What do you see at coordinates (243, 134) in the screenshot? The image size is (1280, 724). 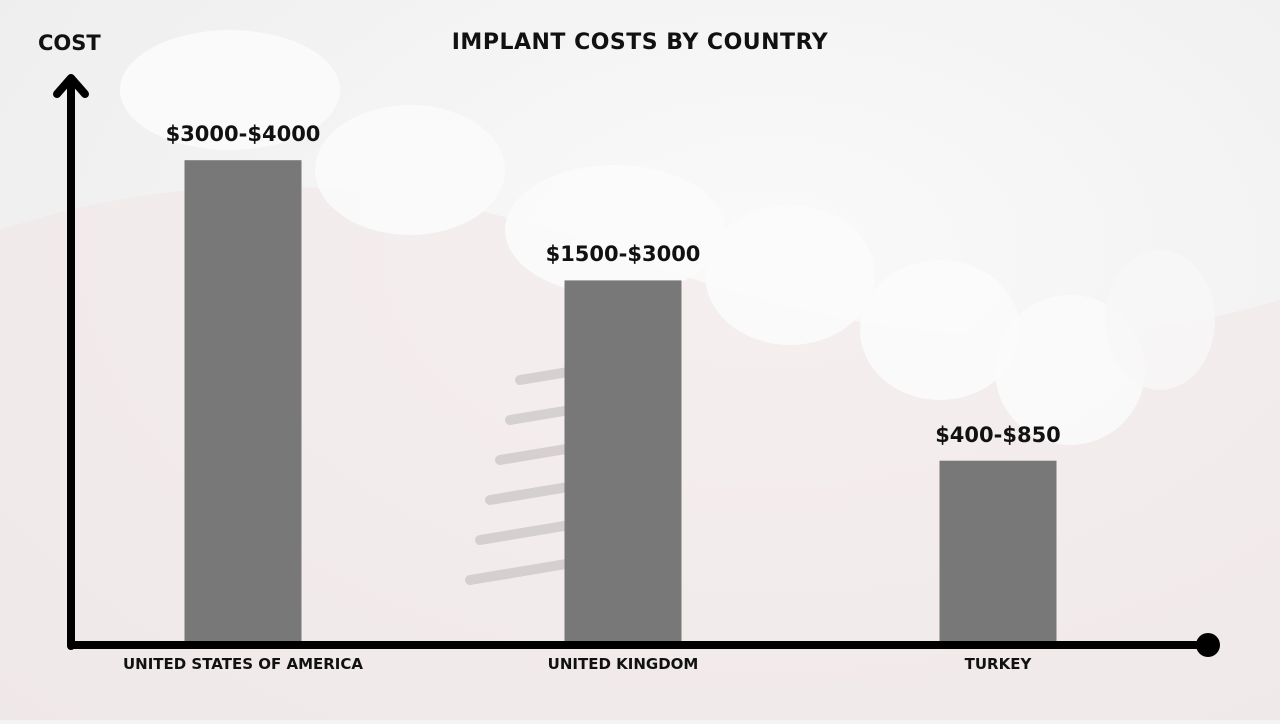 I see `value-label-0: $3000-$4000` at bounding box center [243, 134].